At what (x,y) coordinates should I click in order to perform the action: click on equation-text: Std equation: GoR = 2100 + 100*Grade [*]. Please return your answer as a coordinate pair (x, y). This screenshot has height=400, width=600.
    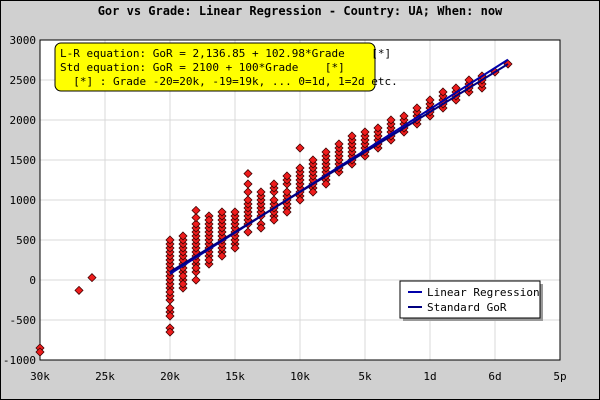
    Looking at the image, I should click on (202, 67).